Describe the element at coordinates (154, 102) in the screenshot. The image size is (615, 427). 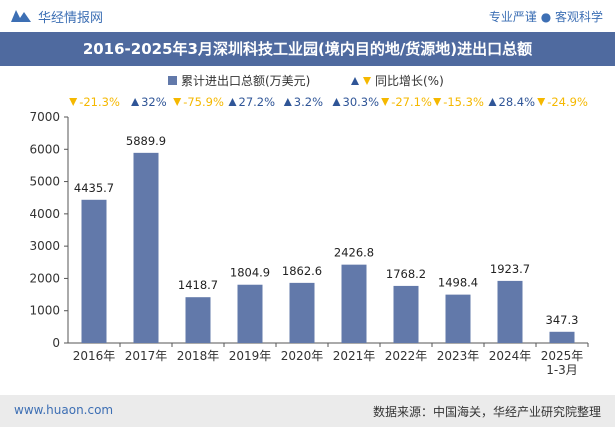
I see `growth-value-label: 32%` at that location.